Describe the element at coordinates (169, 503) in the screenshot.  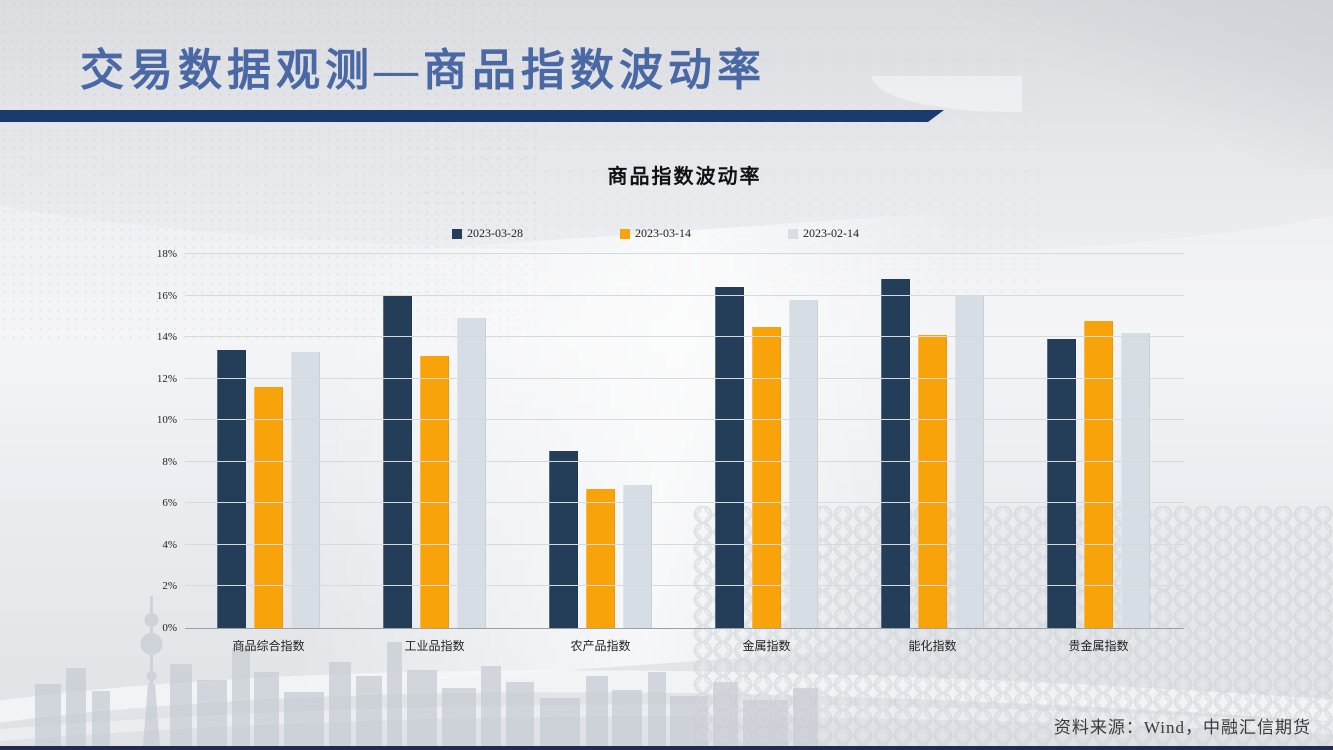
I see `y-tick-label: 6%` at that location.